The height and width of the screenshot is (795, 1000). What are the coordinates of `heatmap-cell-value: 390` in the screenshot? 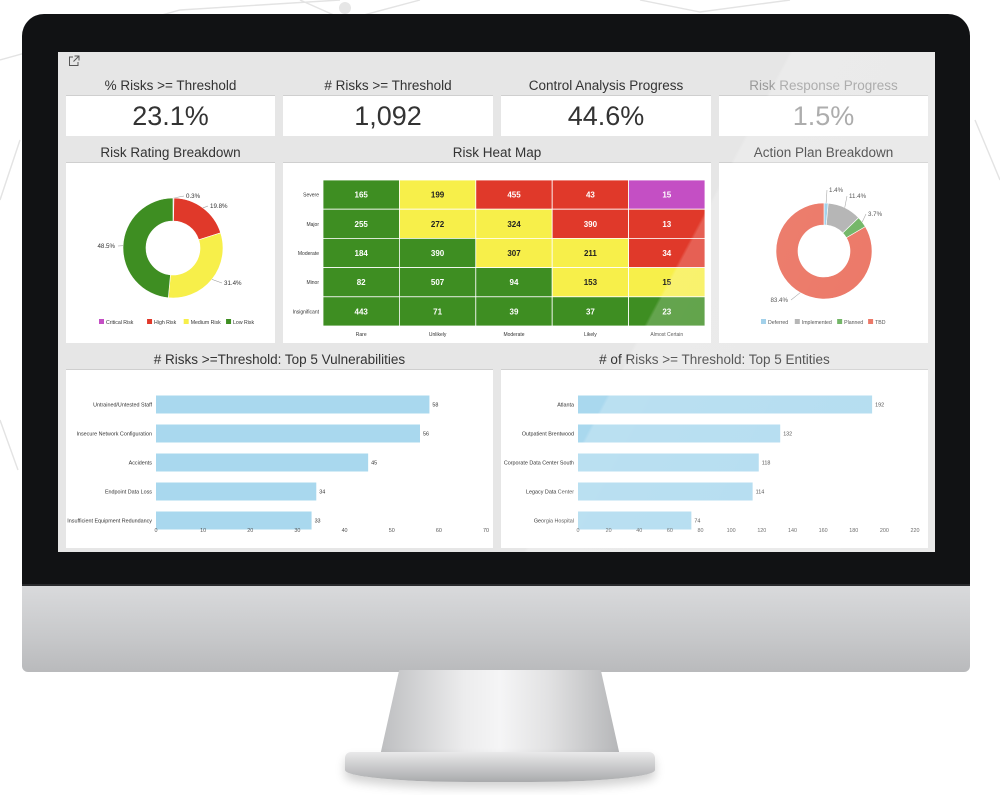 It's located at (591, 224).